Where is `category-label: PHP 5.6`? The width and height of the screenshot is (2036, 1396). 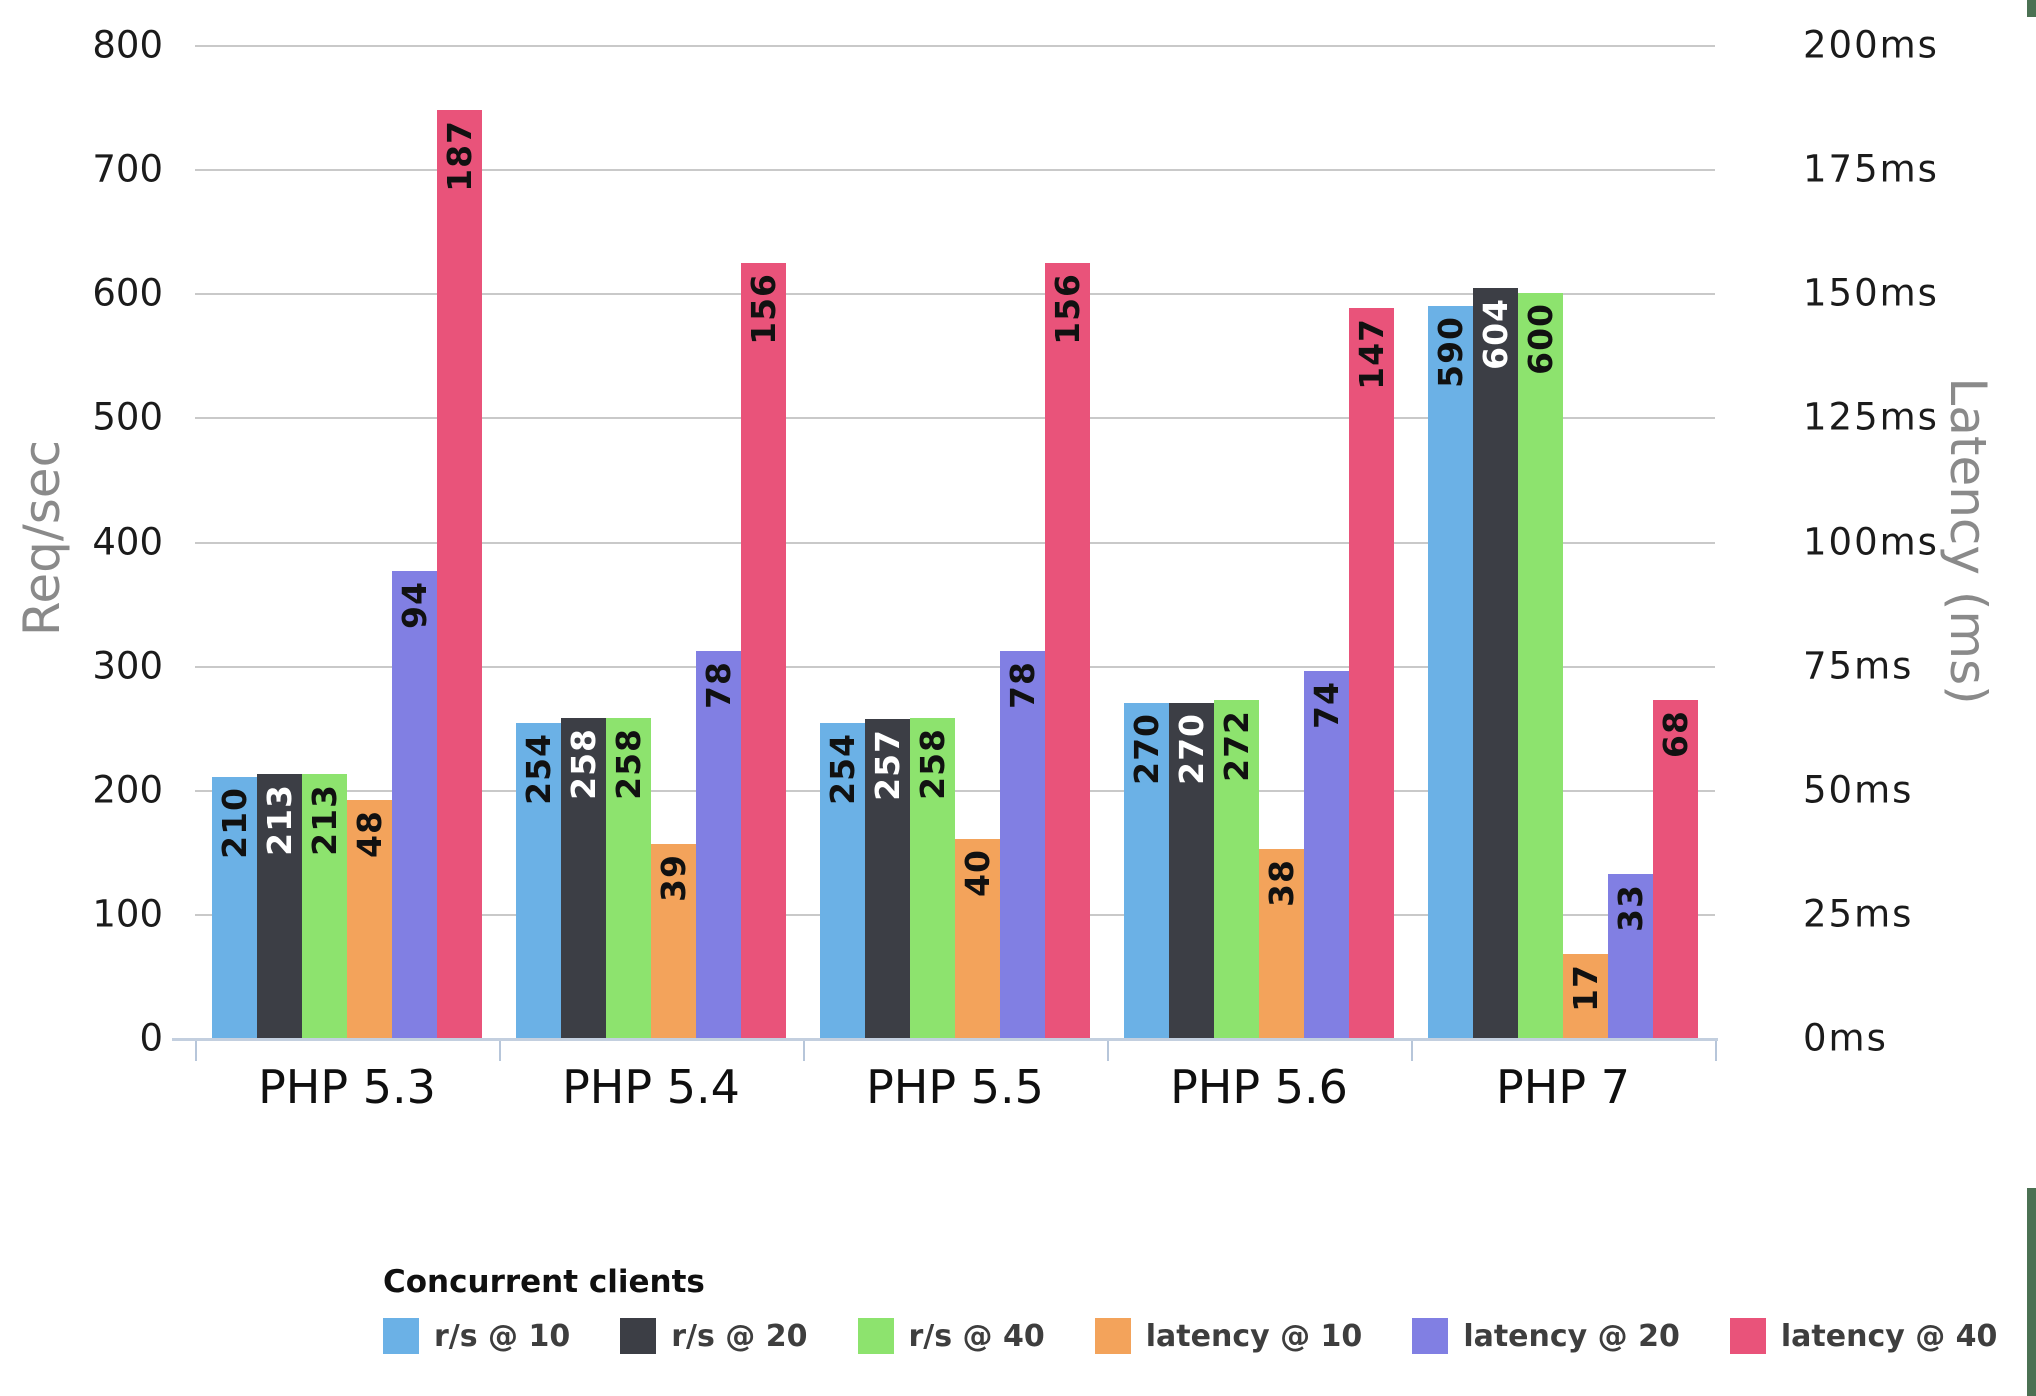
category-label: PHP 5.6 is located at coordinates (1259, 1087).